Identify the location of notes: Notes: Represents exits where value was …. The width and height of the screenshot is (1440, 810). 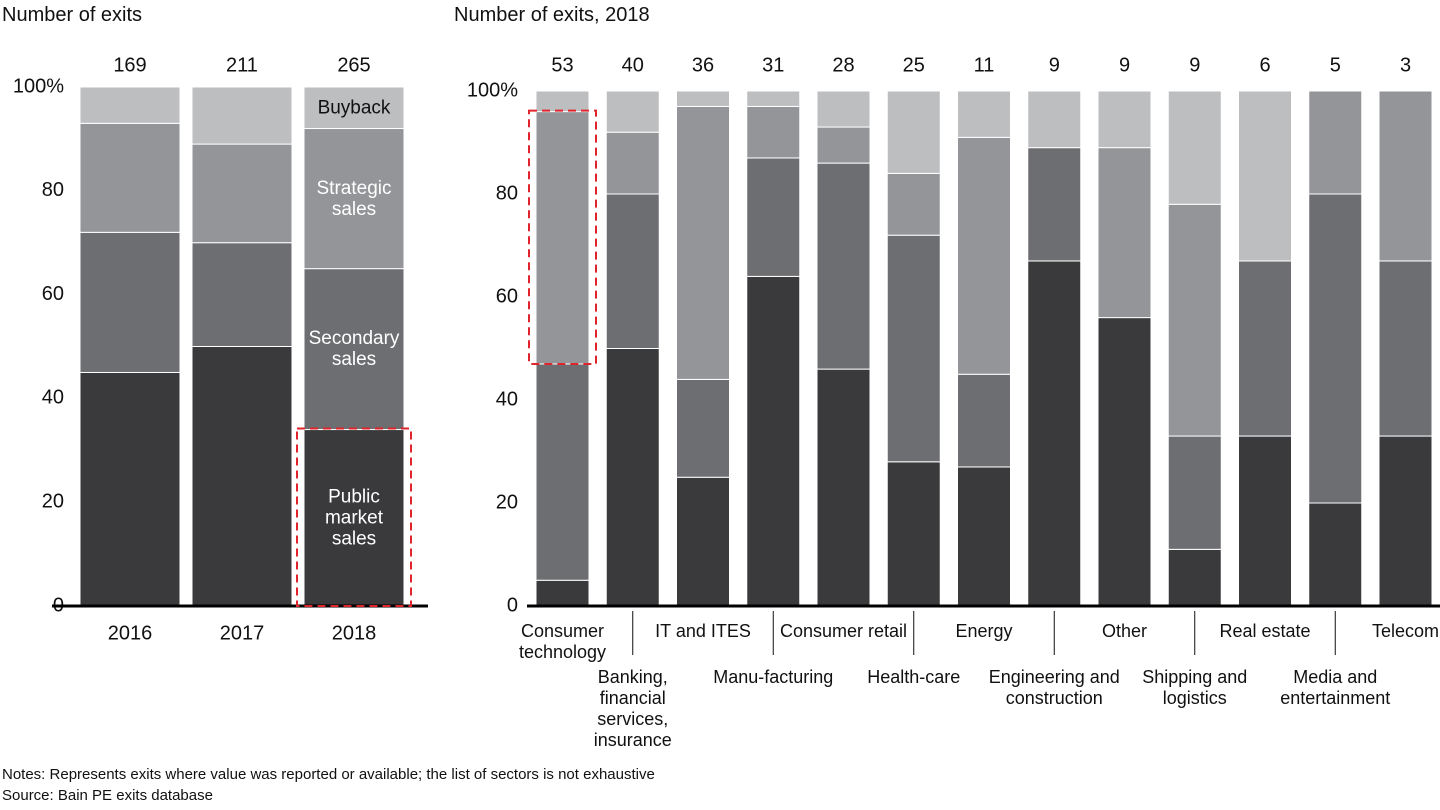
(328, 774).